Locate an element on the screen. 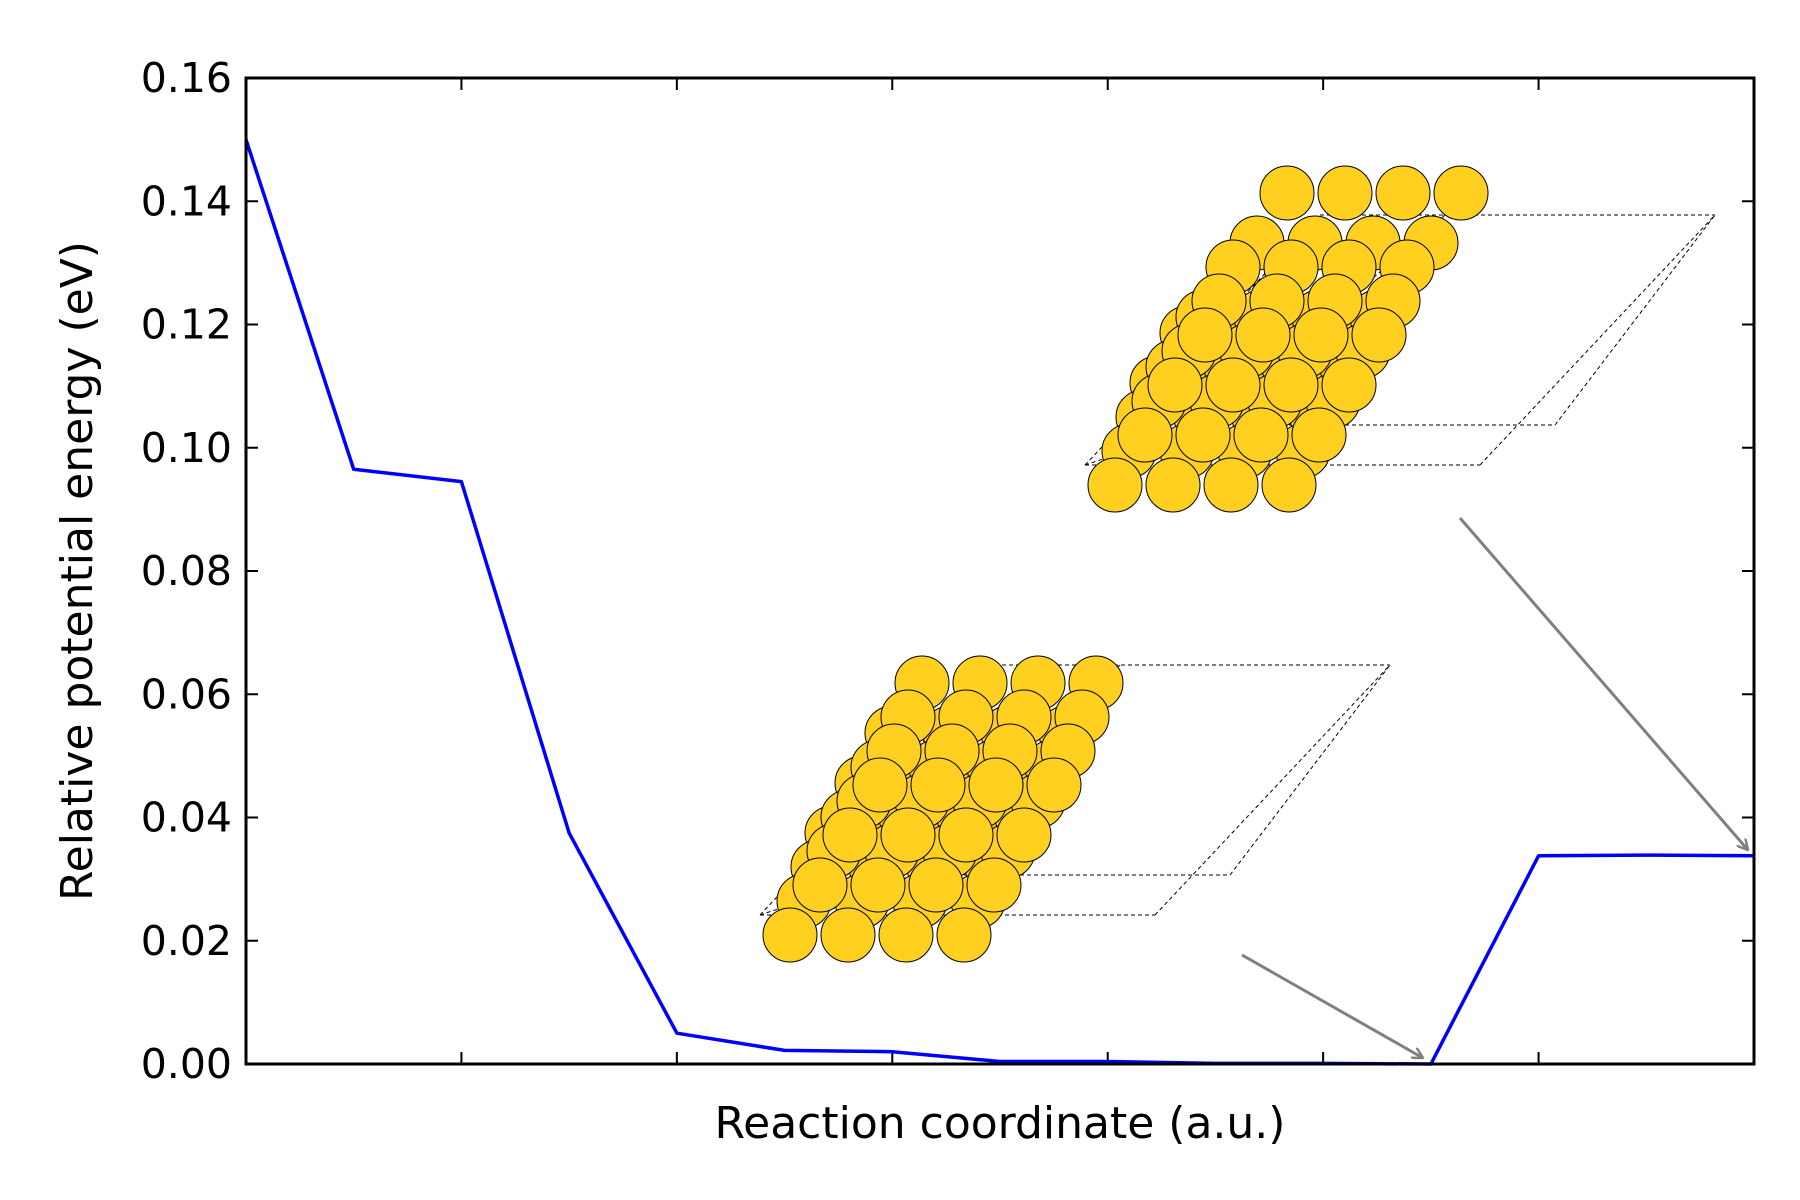  y-tick-label: 0.10 is located at coordinates (186, 448).